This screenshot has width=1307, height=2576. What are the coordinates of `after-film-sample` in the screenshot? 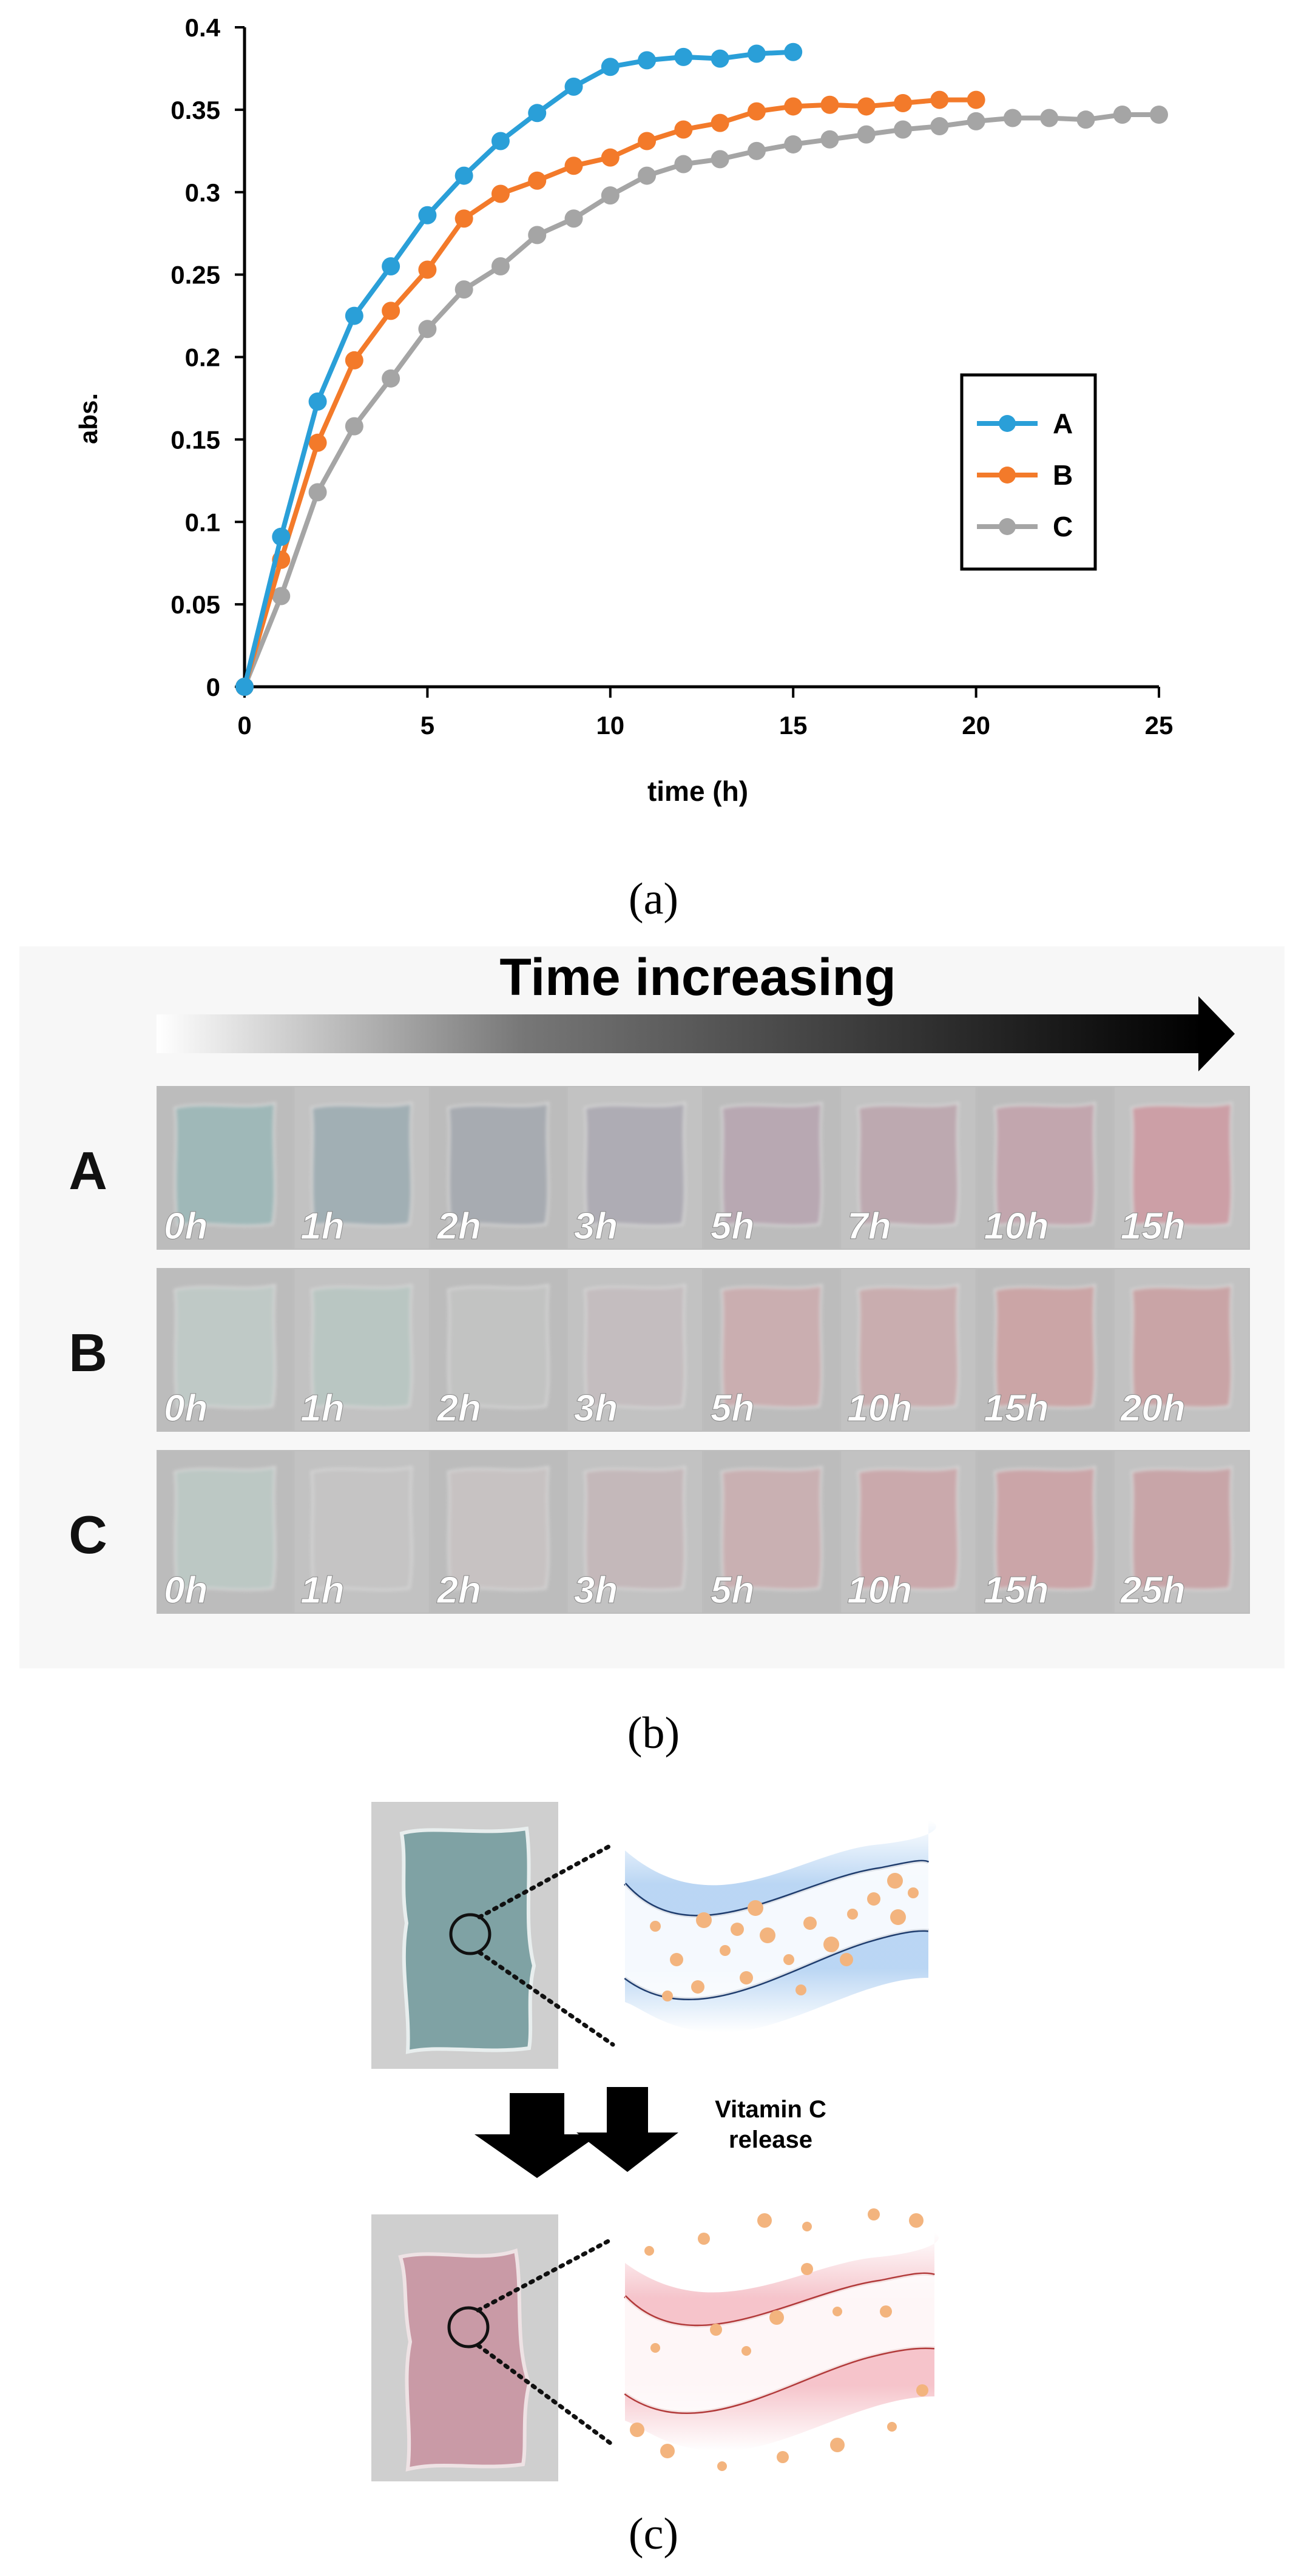 It's located at (465, 2360).